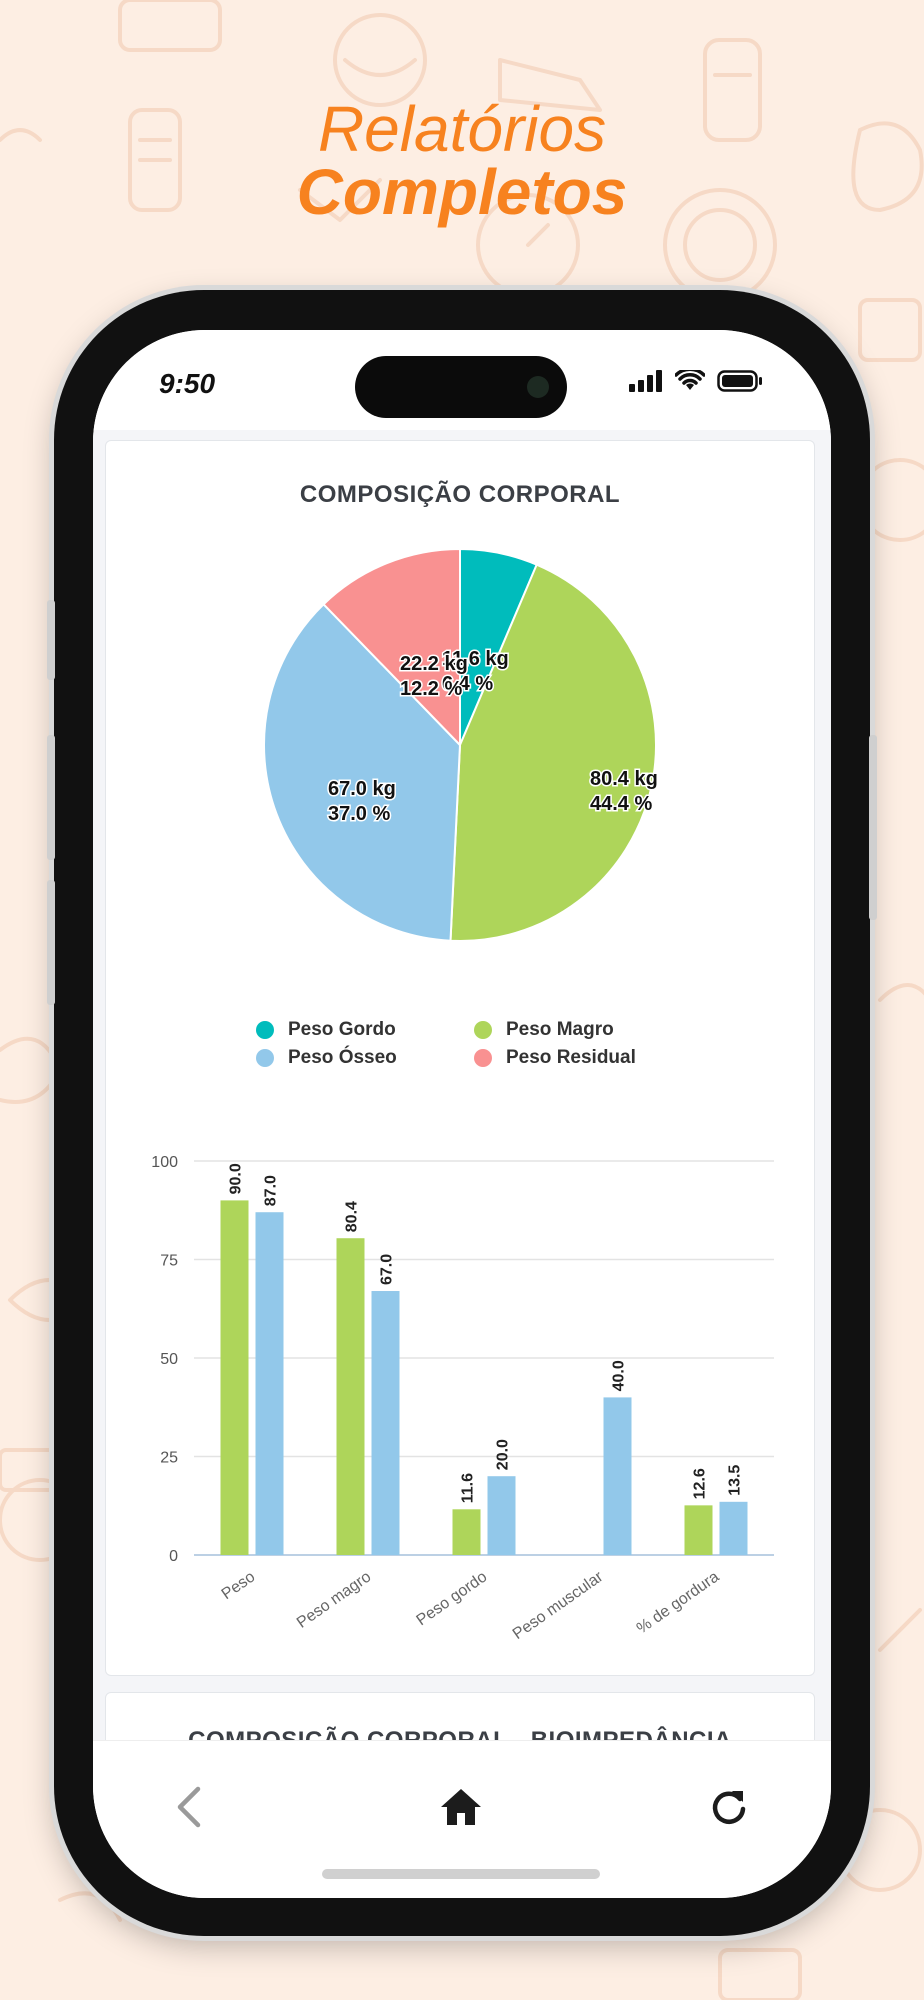 This screenshot has width=924, height=2000. I want to click on x-category-label: Peso gordo, so click(452, 1598).